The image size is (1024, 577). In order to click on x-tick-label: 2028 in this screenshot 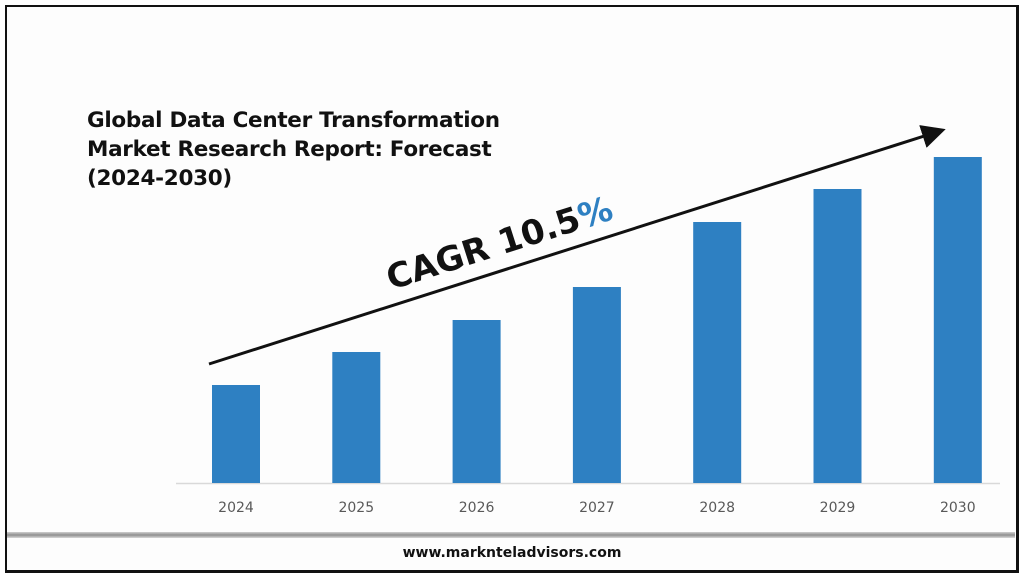, I will do `click(717, 508)`.